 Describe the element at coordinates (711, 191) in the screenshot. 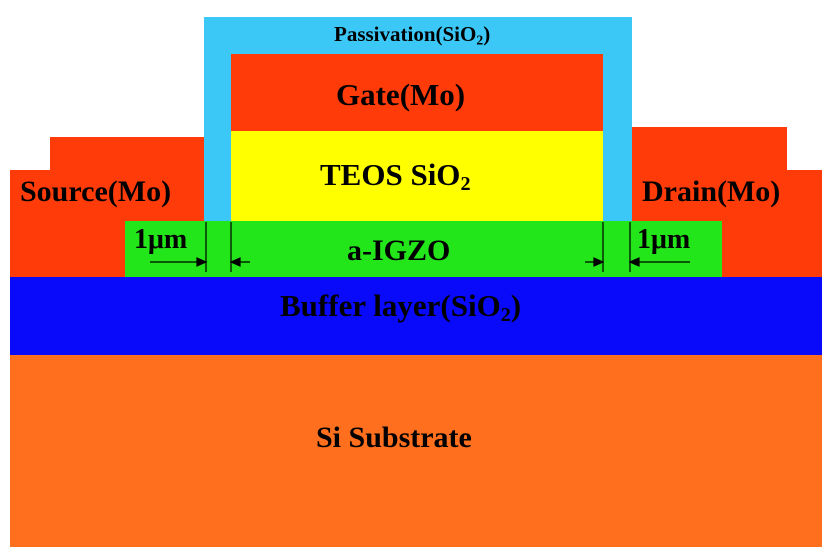

I see `drain-label: Drain(Mo)` at that location.